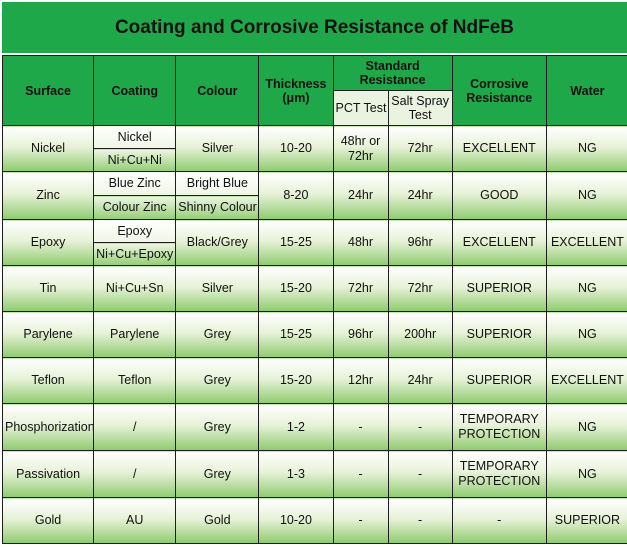 The width and height of the screenshot is (627, 547). What do you see at coordinates (296, 474) in the screenshot?
I see `cell-thickness: 1-3` at bounding box center [296, 474].